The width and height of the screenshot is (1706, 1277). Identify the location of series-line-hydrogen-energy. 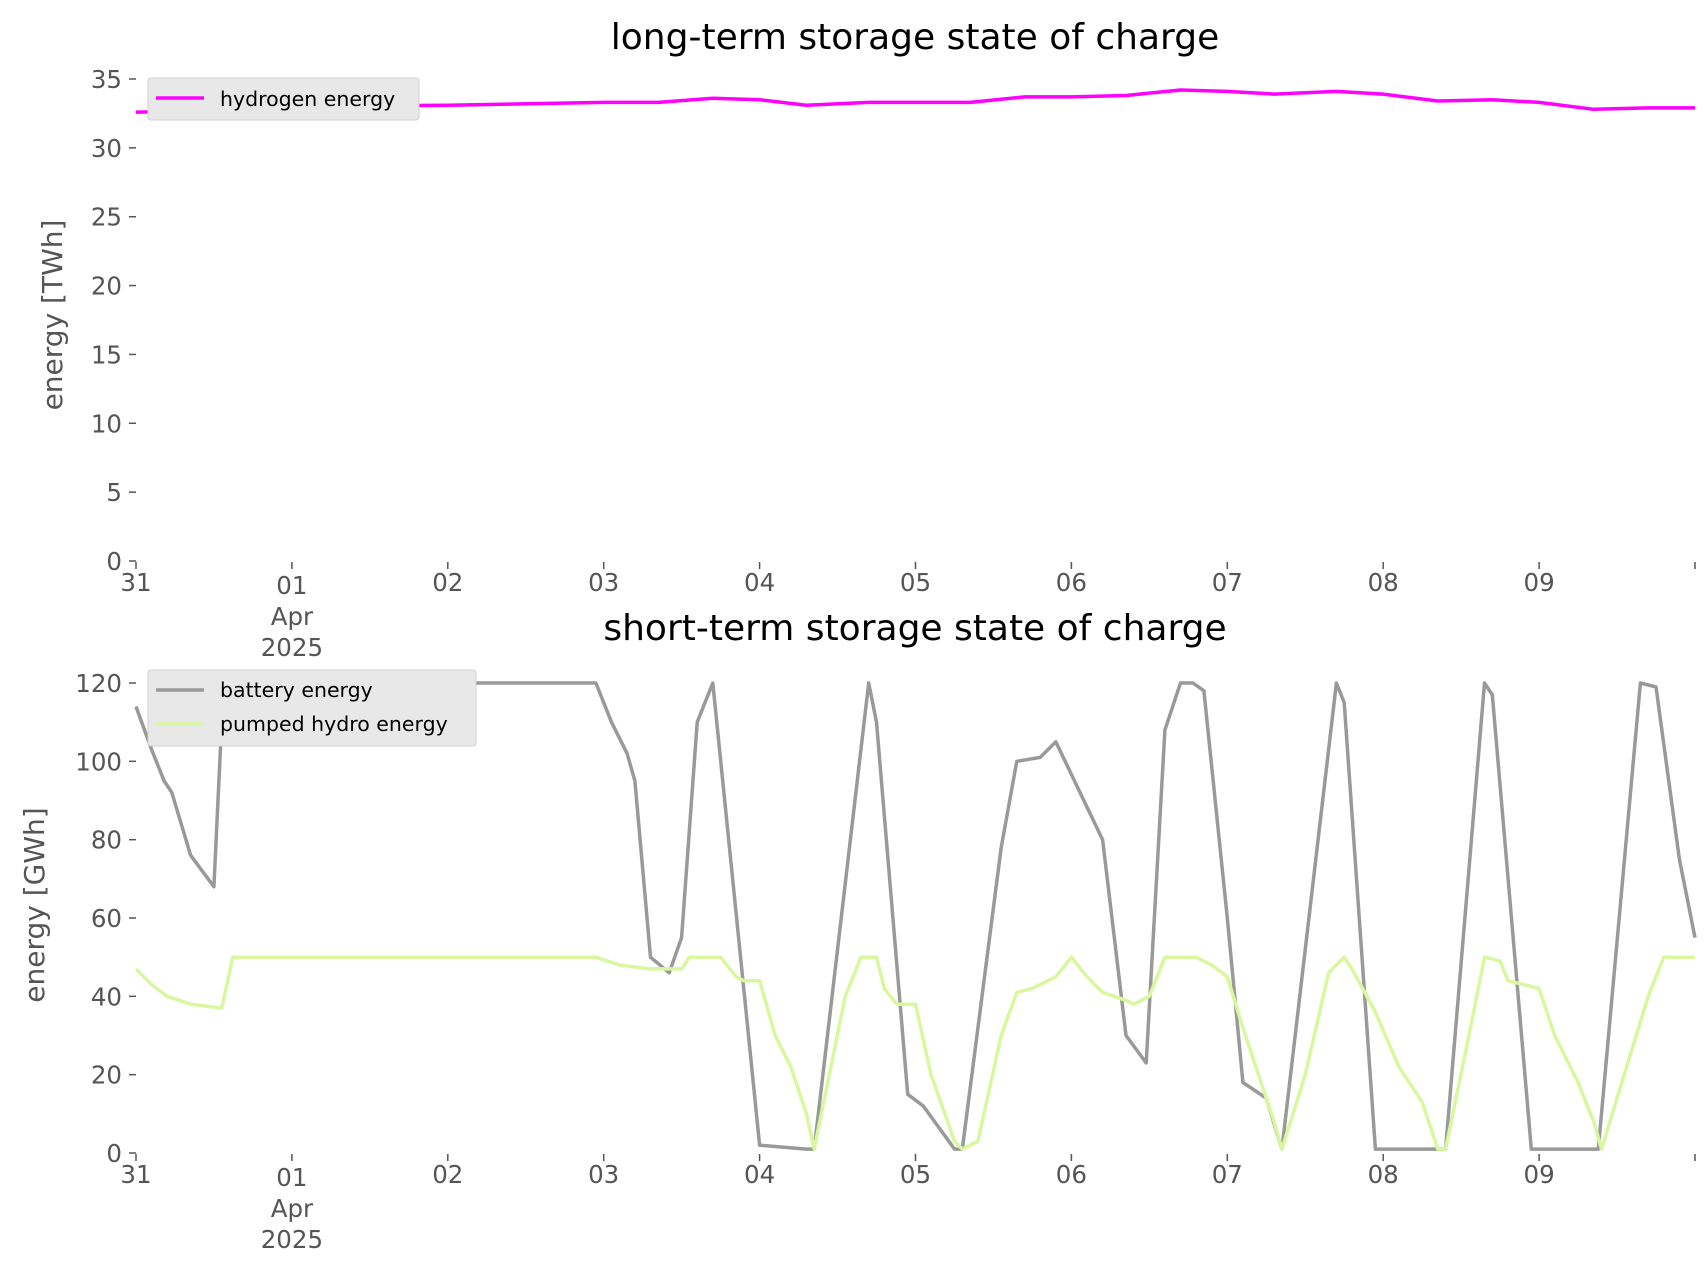
(915, 101).